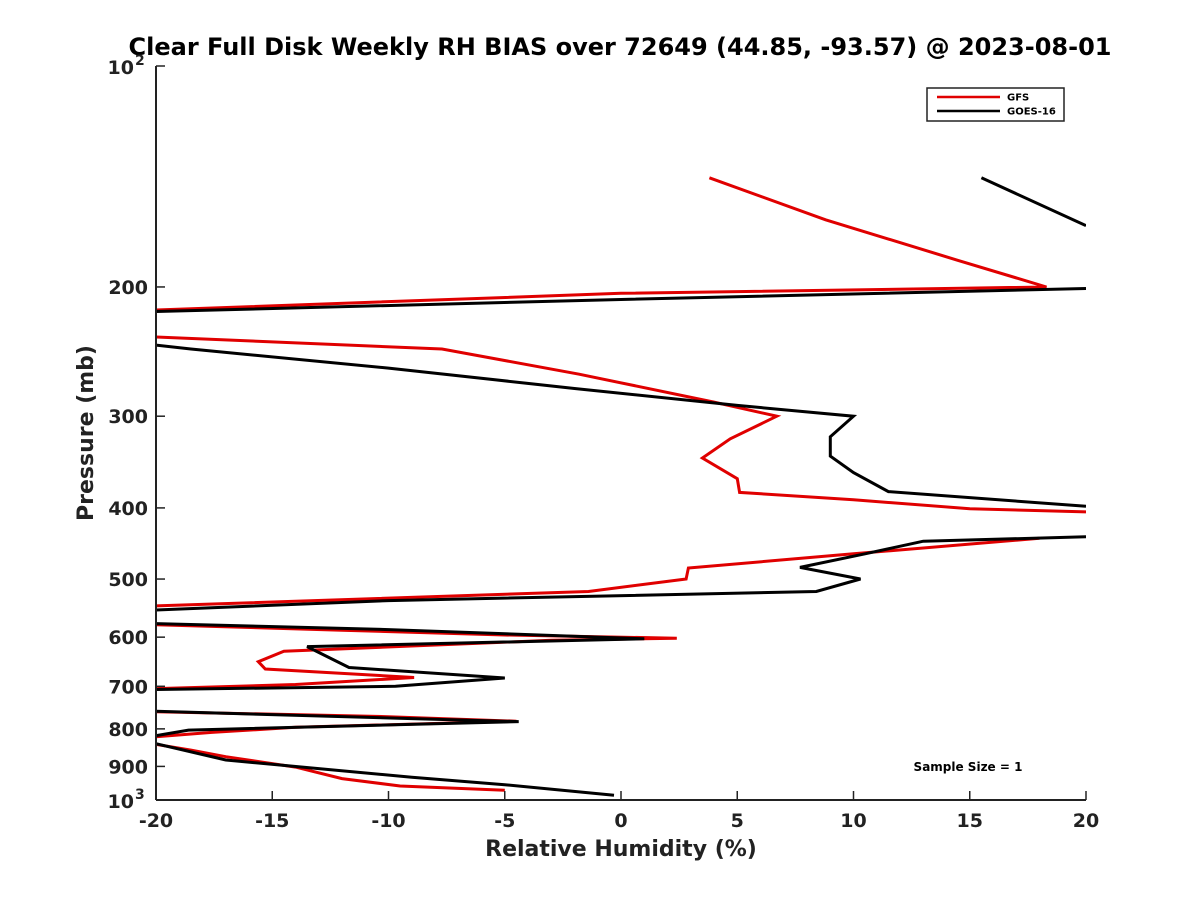 The width and height of the screenshot is (1200, 900). Describe the element at coordinates (1031, 112) in the screenshot. I see `legend-label-goes-16: GOES-16` at that location.